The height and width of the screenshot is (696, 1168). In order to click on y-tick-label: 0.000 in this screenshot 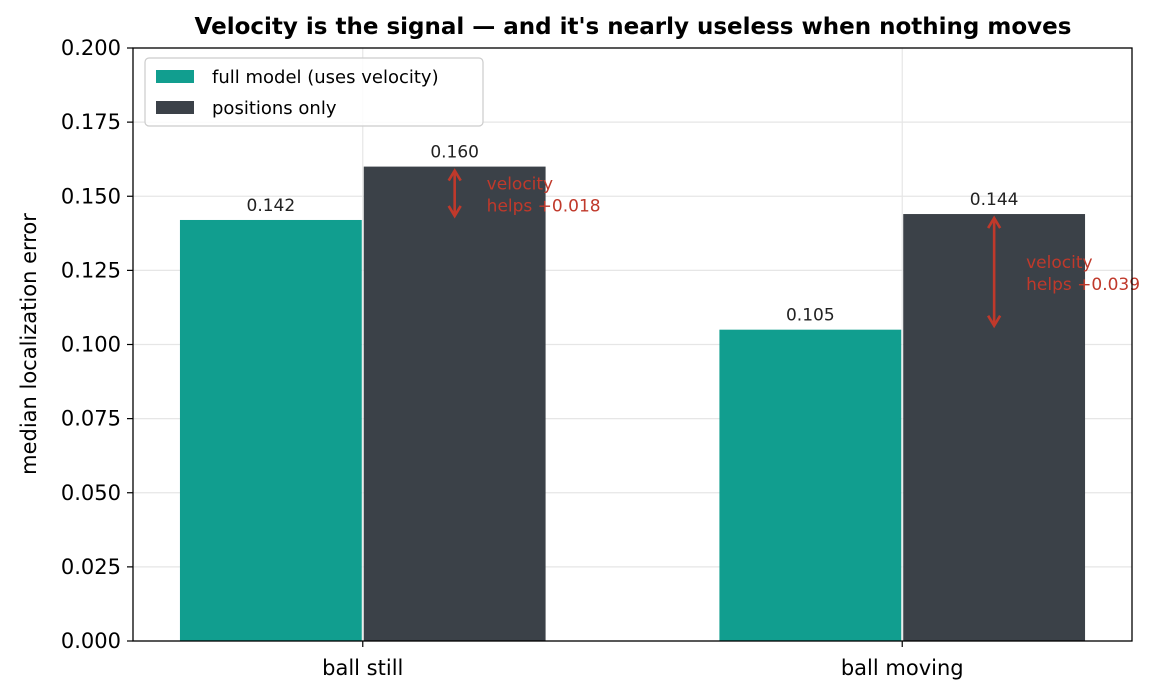, I will do `click(91, 641)`.